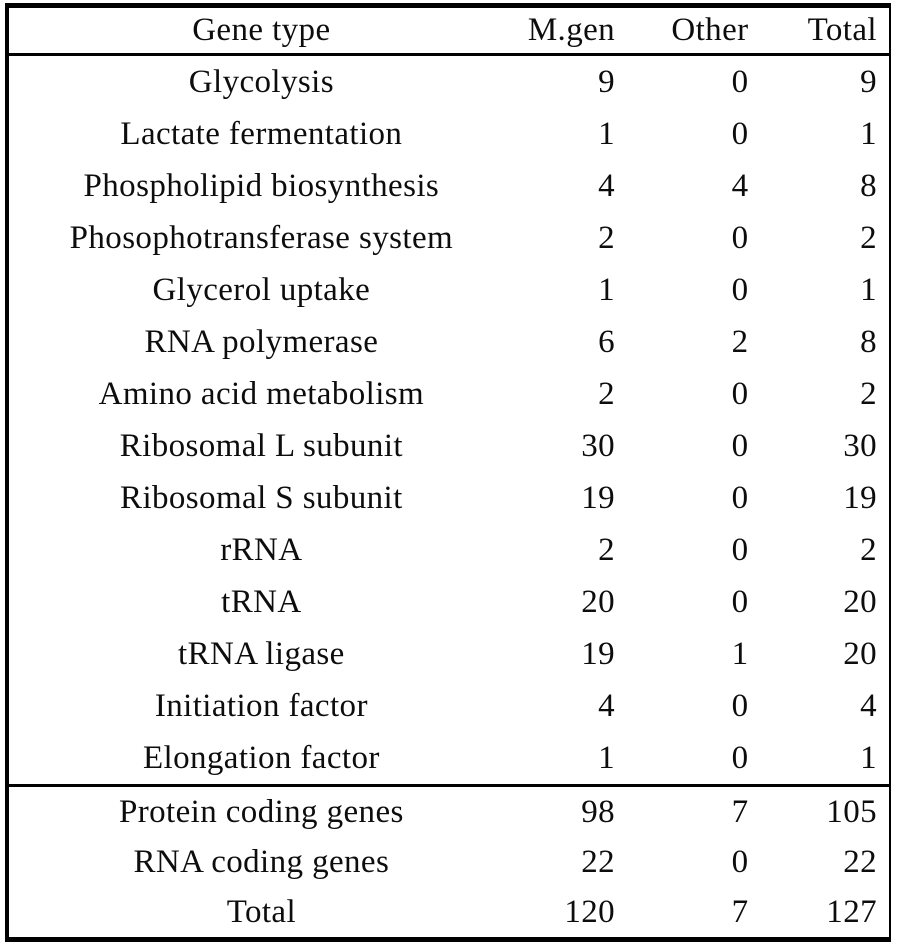 The height and width of the screenshot is (947, 900). Describe the element at coordinates (261, 705) in the screenshot. I see `gene-type-cell: Initiation factor` at that location.